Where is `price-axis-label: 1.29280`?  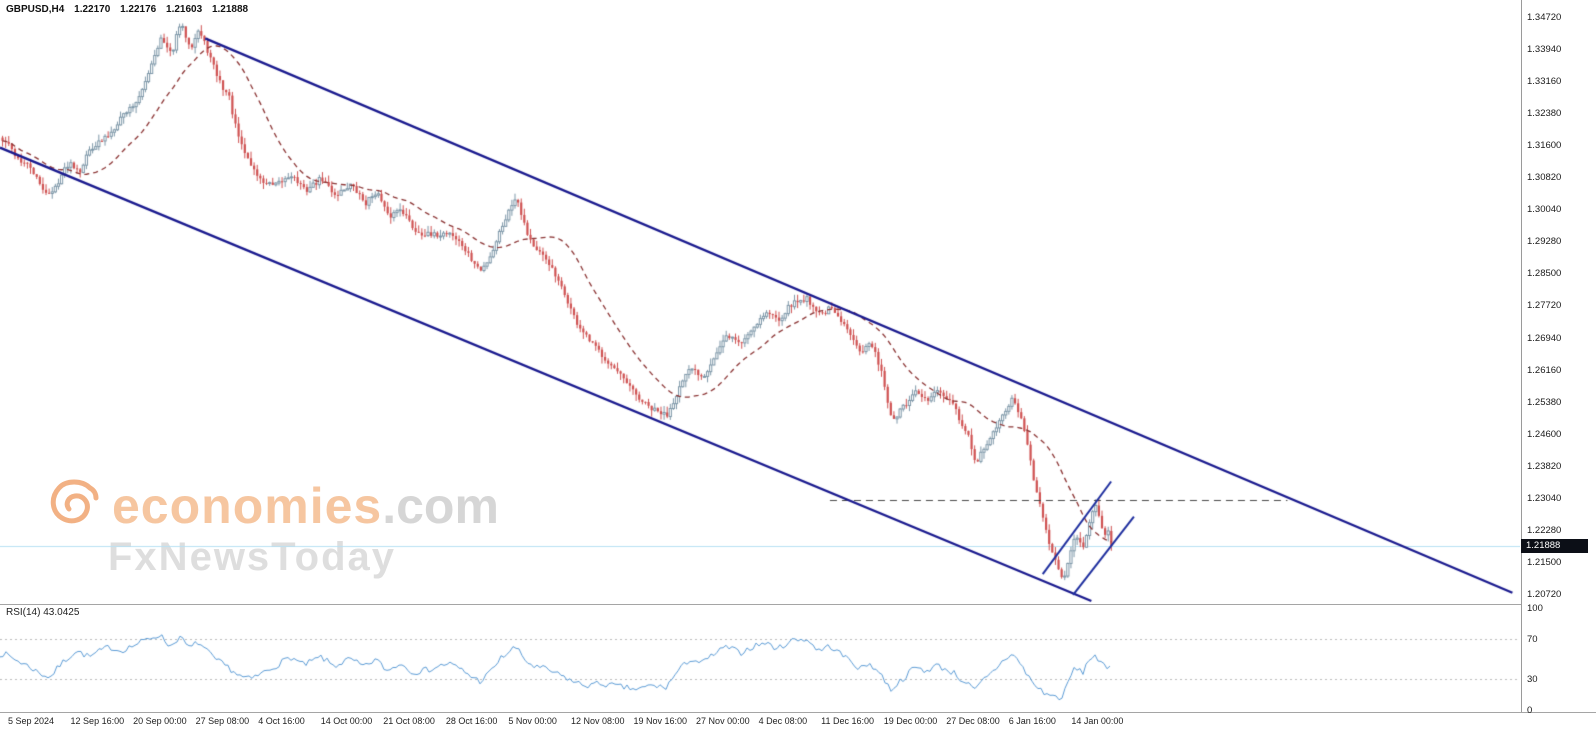 price-axis-label: 1.29280 is located at coordinates (1544, 242).